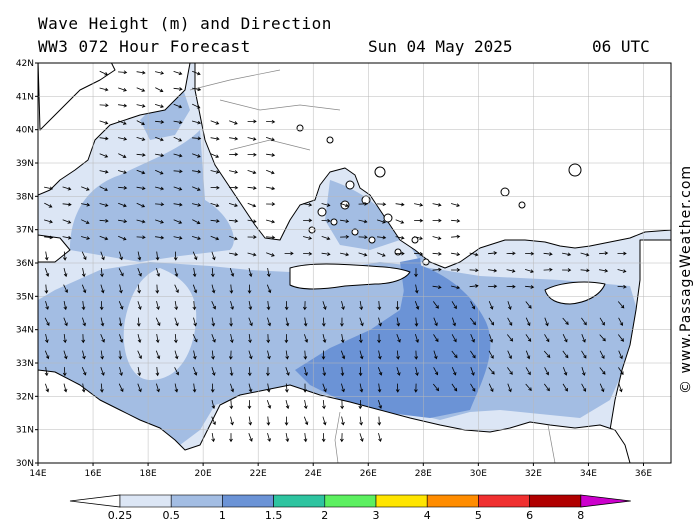 The height and width of the screenshot is (525, 700). Describe the element at coordinates (171, 515) in the screenshot. I see `colorbar-label: 0.5` at that location.